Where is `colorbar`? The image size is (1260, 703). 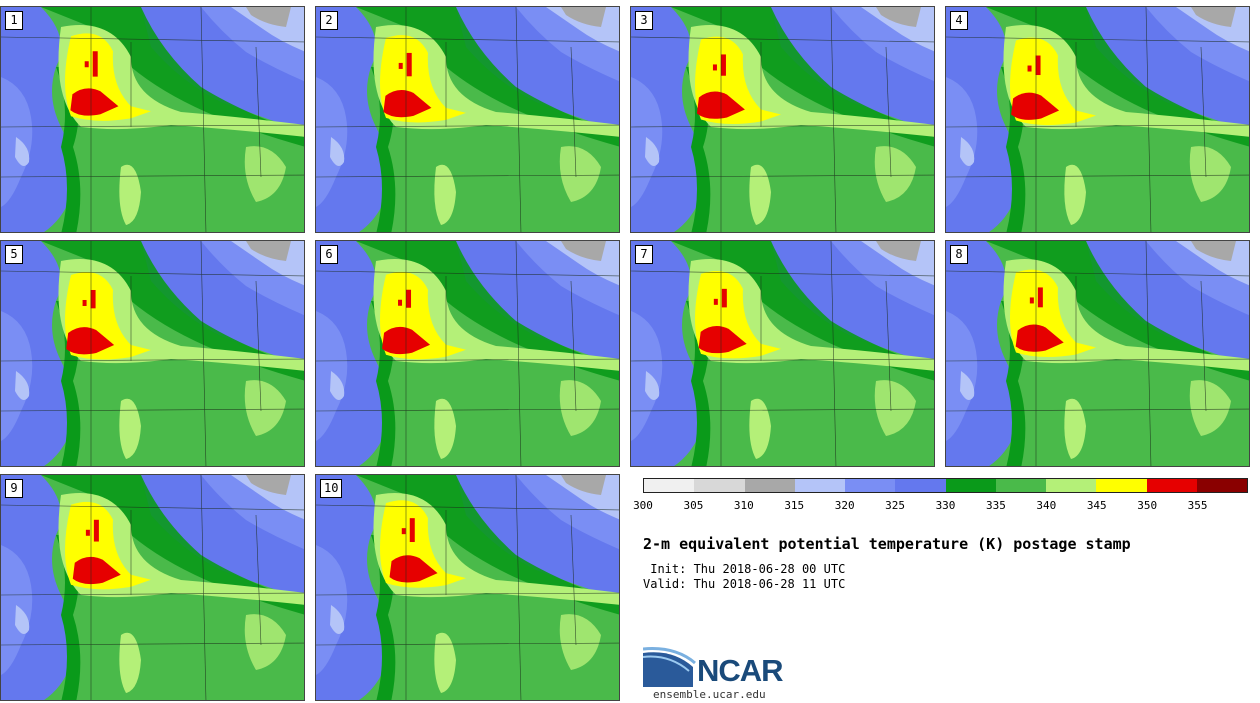
colorbar is located at coordinates (945, 485).